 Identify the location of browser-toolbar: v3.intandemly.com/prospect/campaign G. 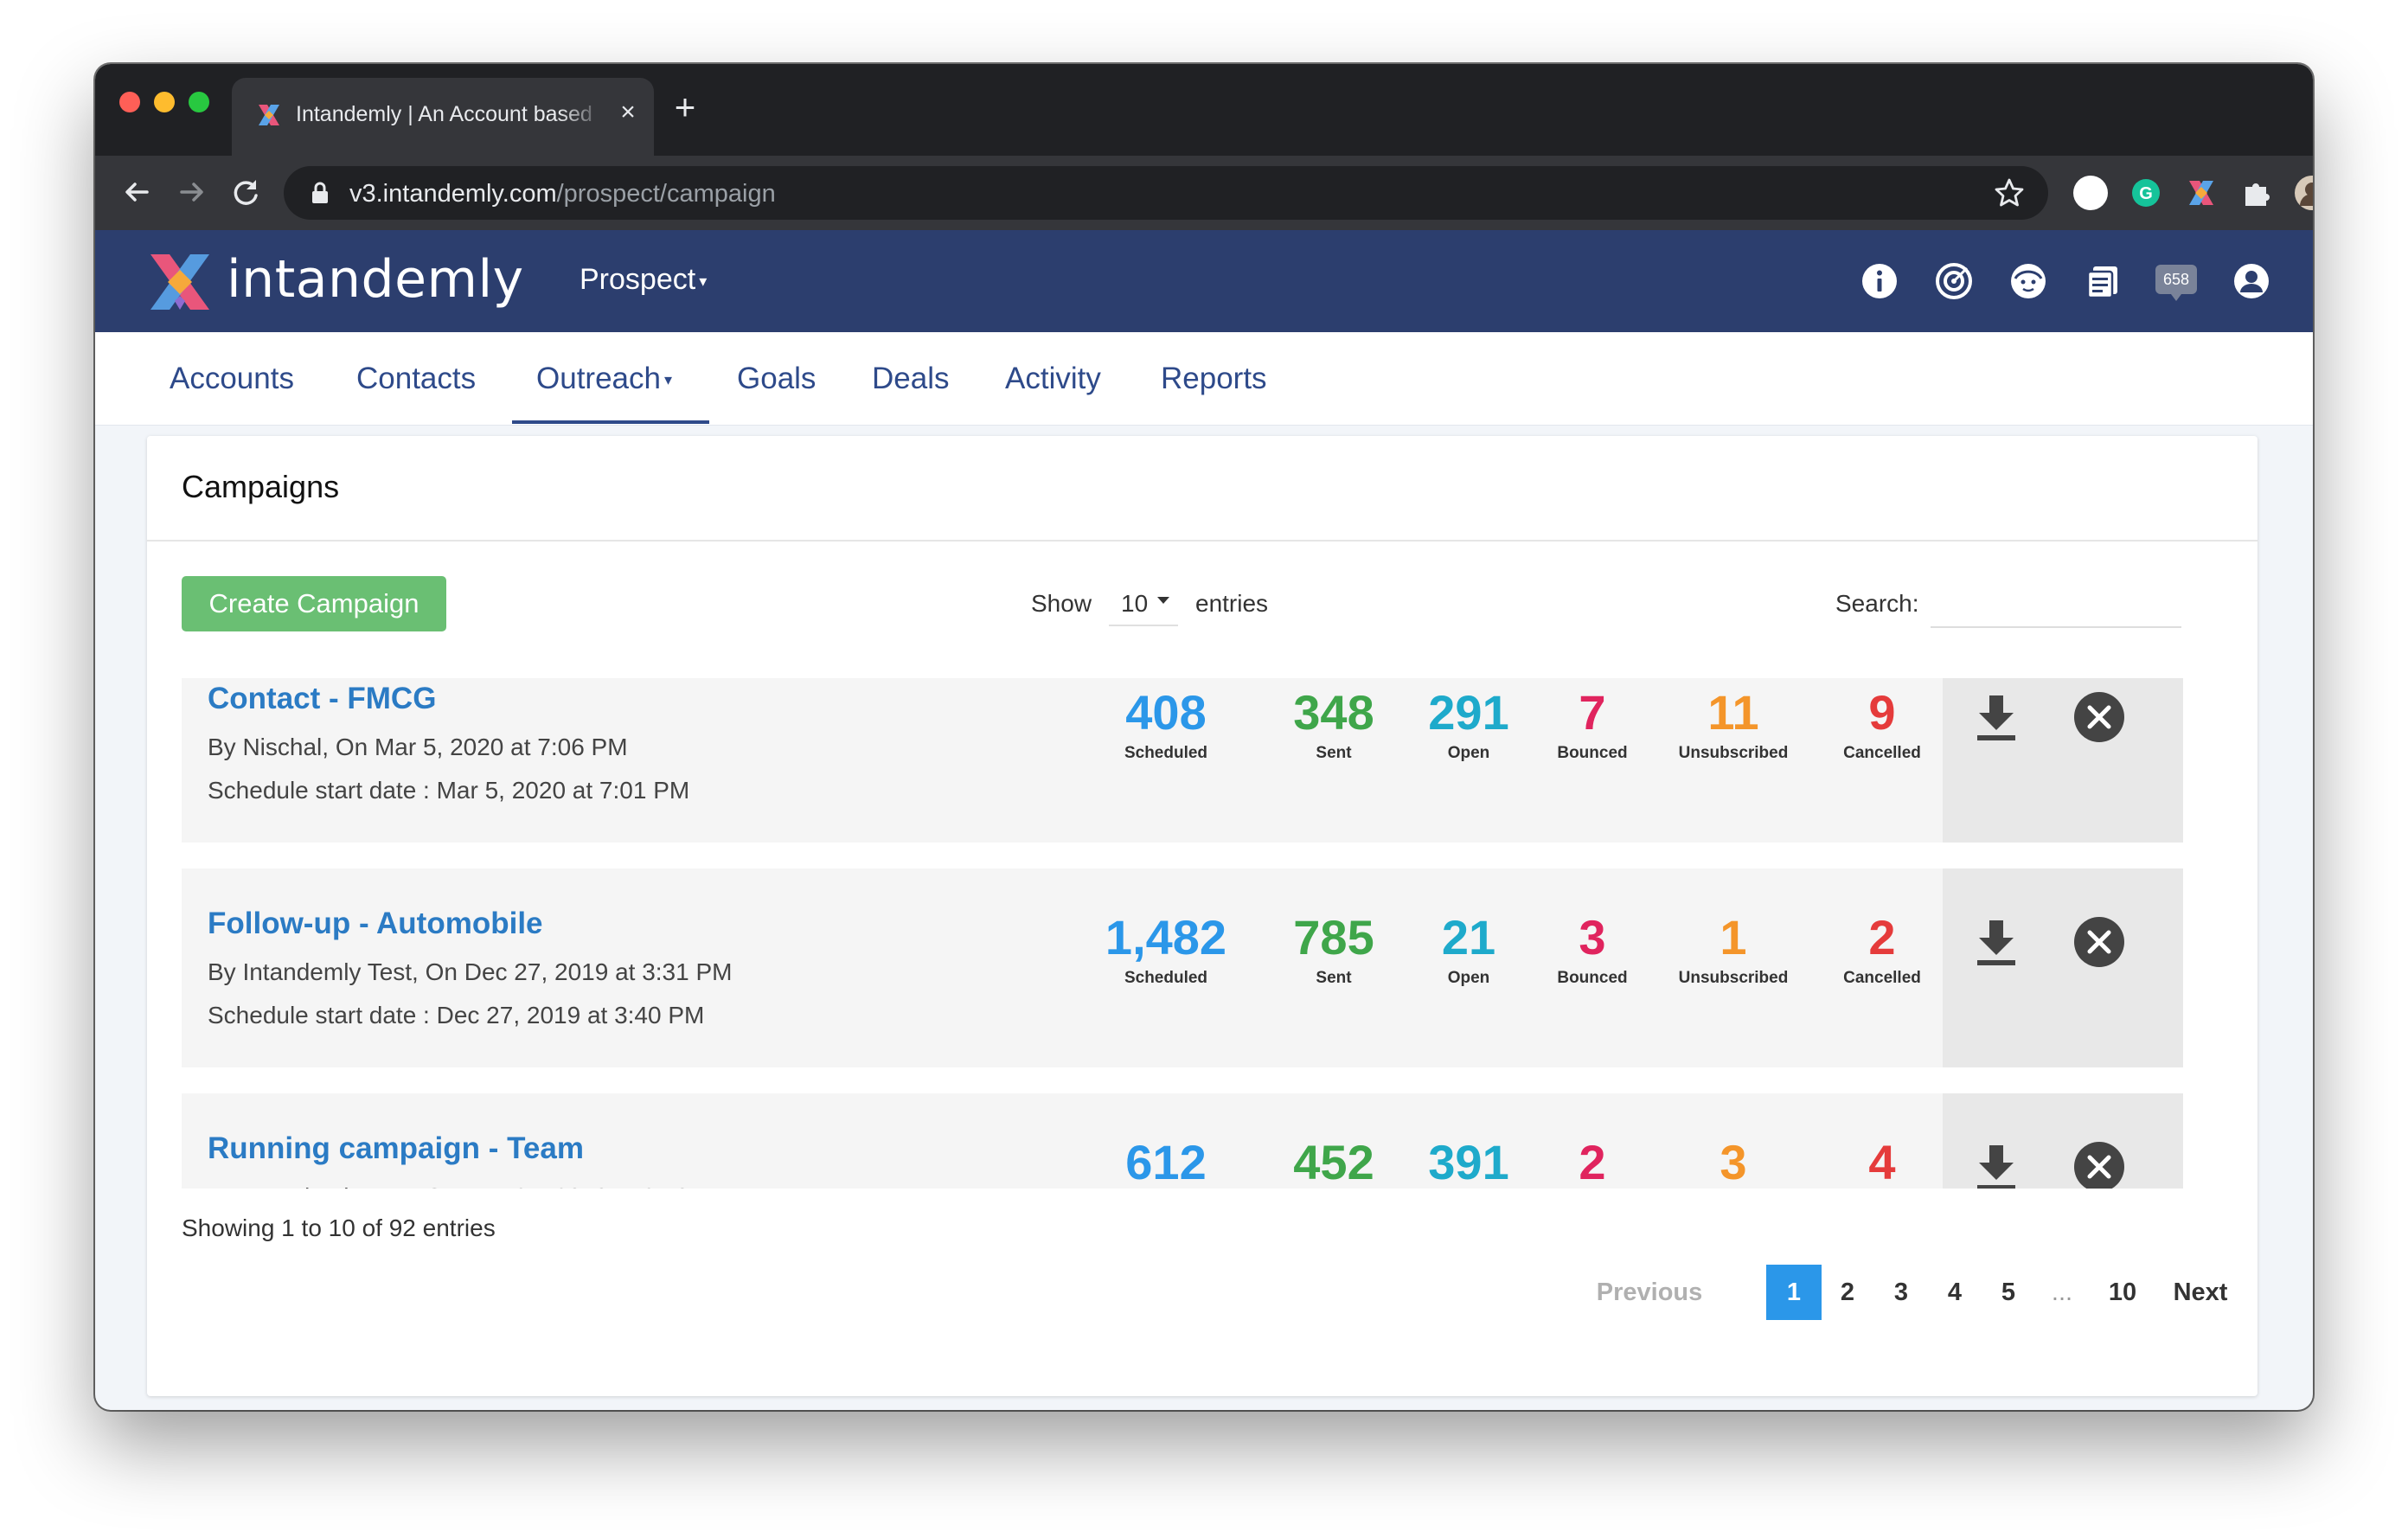
(1204, 193).